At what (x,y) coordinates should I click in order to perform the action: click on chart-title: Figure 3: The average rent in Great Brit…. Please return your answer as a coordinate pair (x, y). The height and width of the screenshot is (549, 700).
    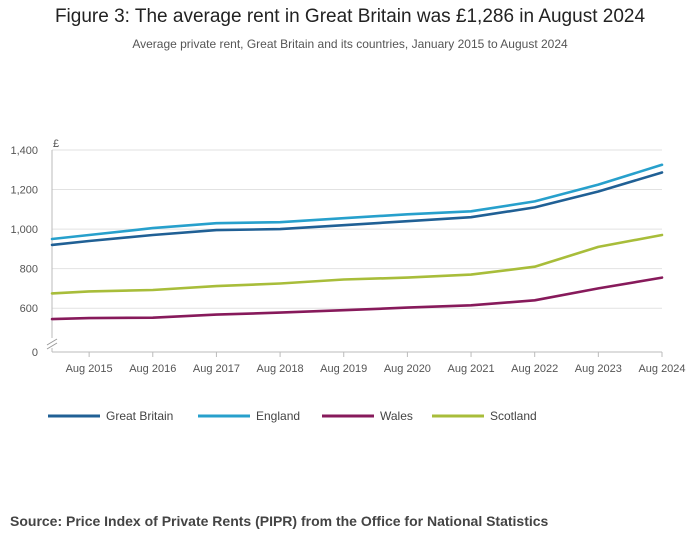
    Looking at the image, I should click on (350, 16).